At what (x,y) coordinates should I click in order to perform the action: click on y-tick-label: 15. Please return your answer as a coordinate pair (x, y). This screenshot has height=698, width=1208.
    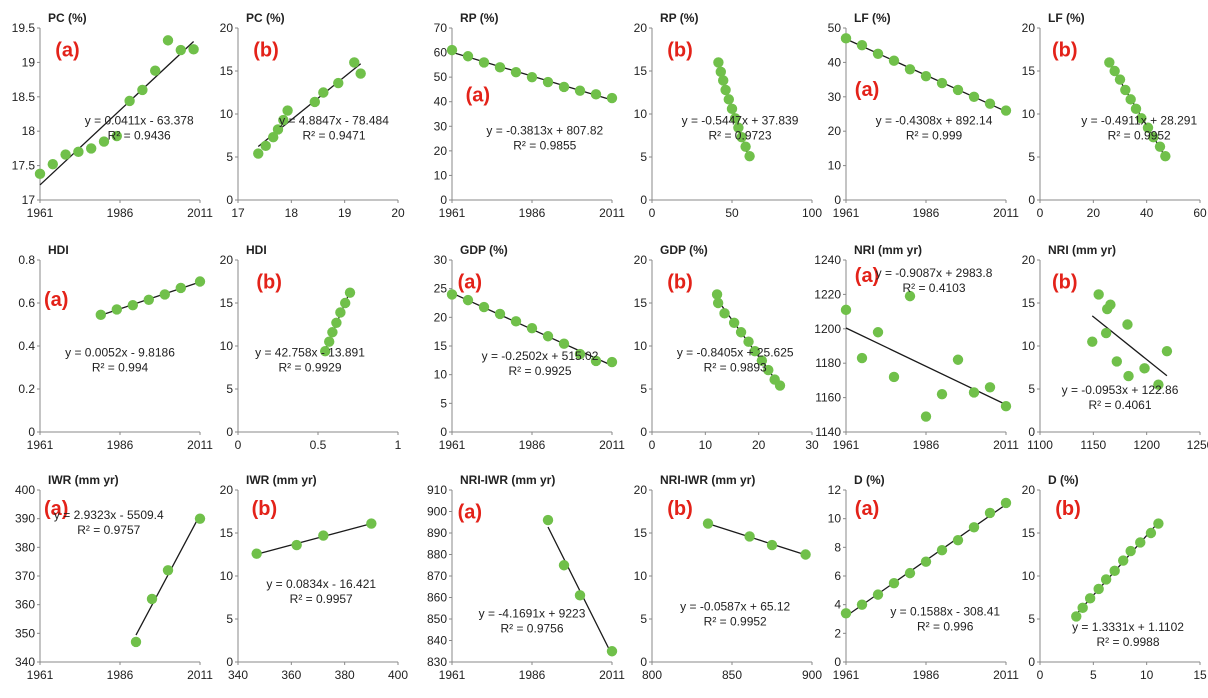
    Looking at the image, I should click on (227, 71).